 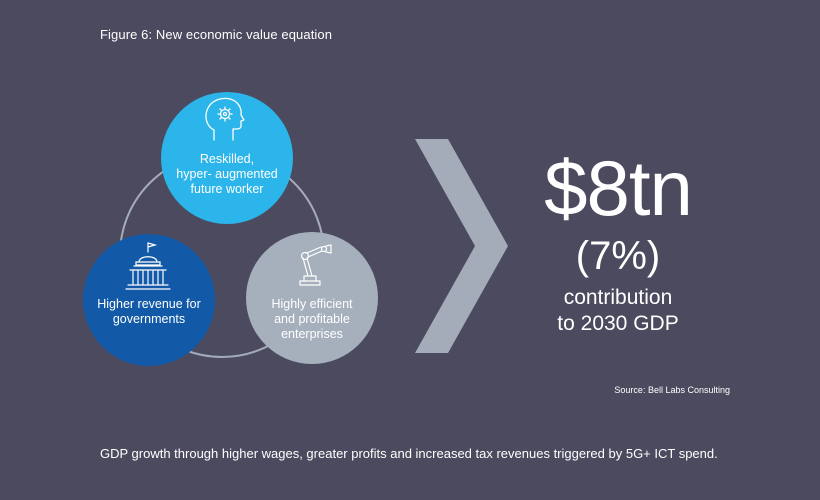 I want to click on governments-circle, so click(x=149, y=300).